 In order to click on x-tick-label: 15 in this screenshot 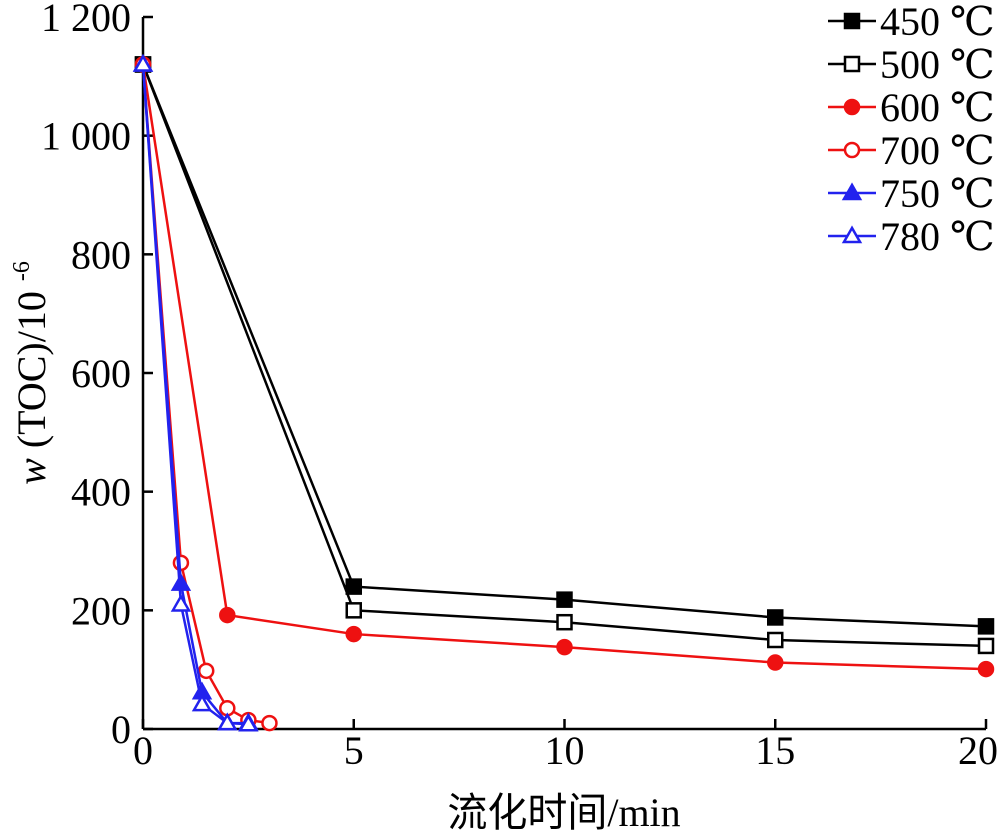, I will do `click(775, 750)`.